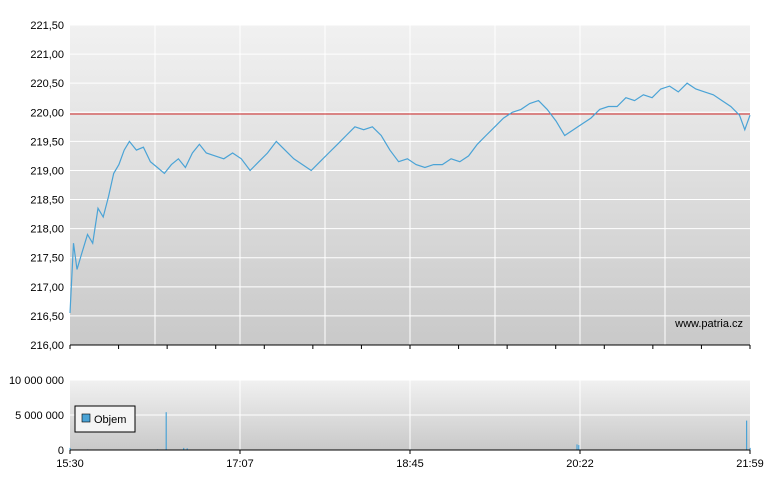  What do you see at coordinates (36, 381) in the screenshot?
I see `volume-y-tick-label: 10 000 000` at bounding box center [36, 381].